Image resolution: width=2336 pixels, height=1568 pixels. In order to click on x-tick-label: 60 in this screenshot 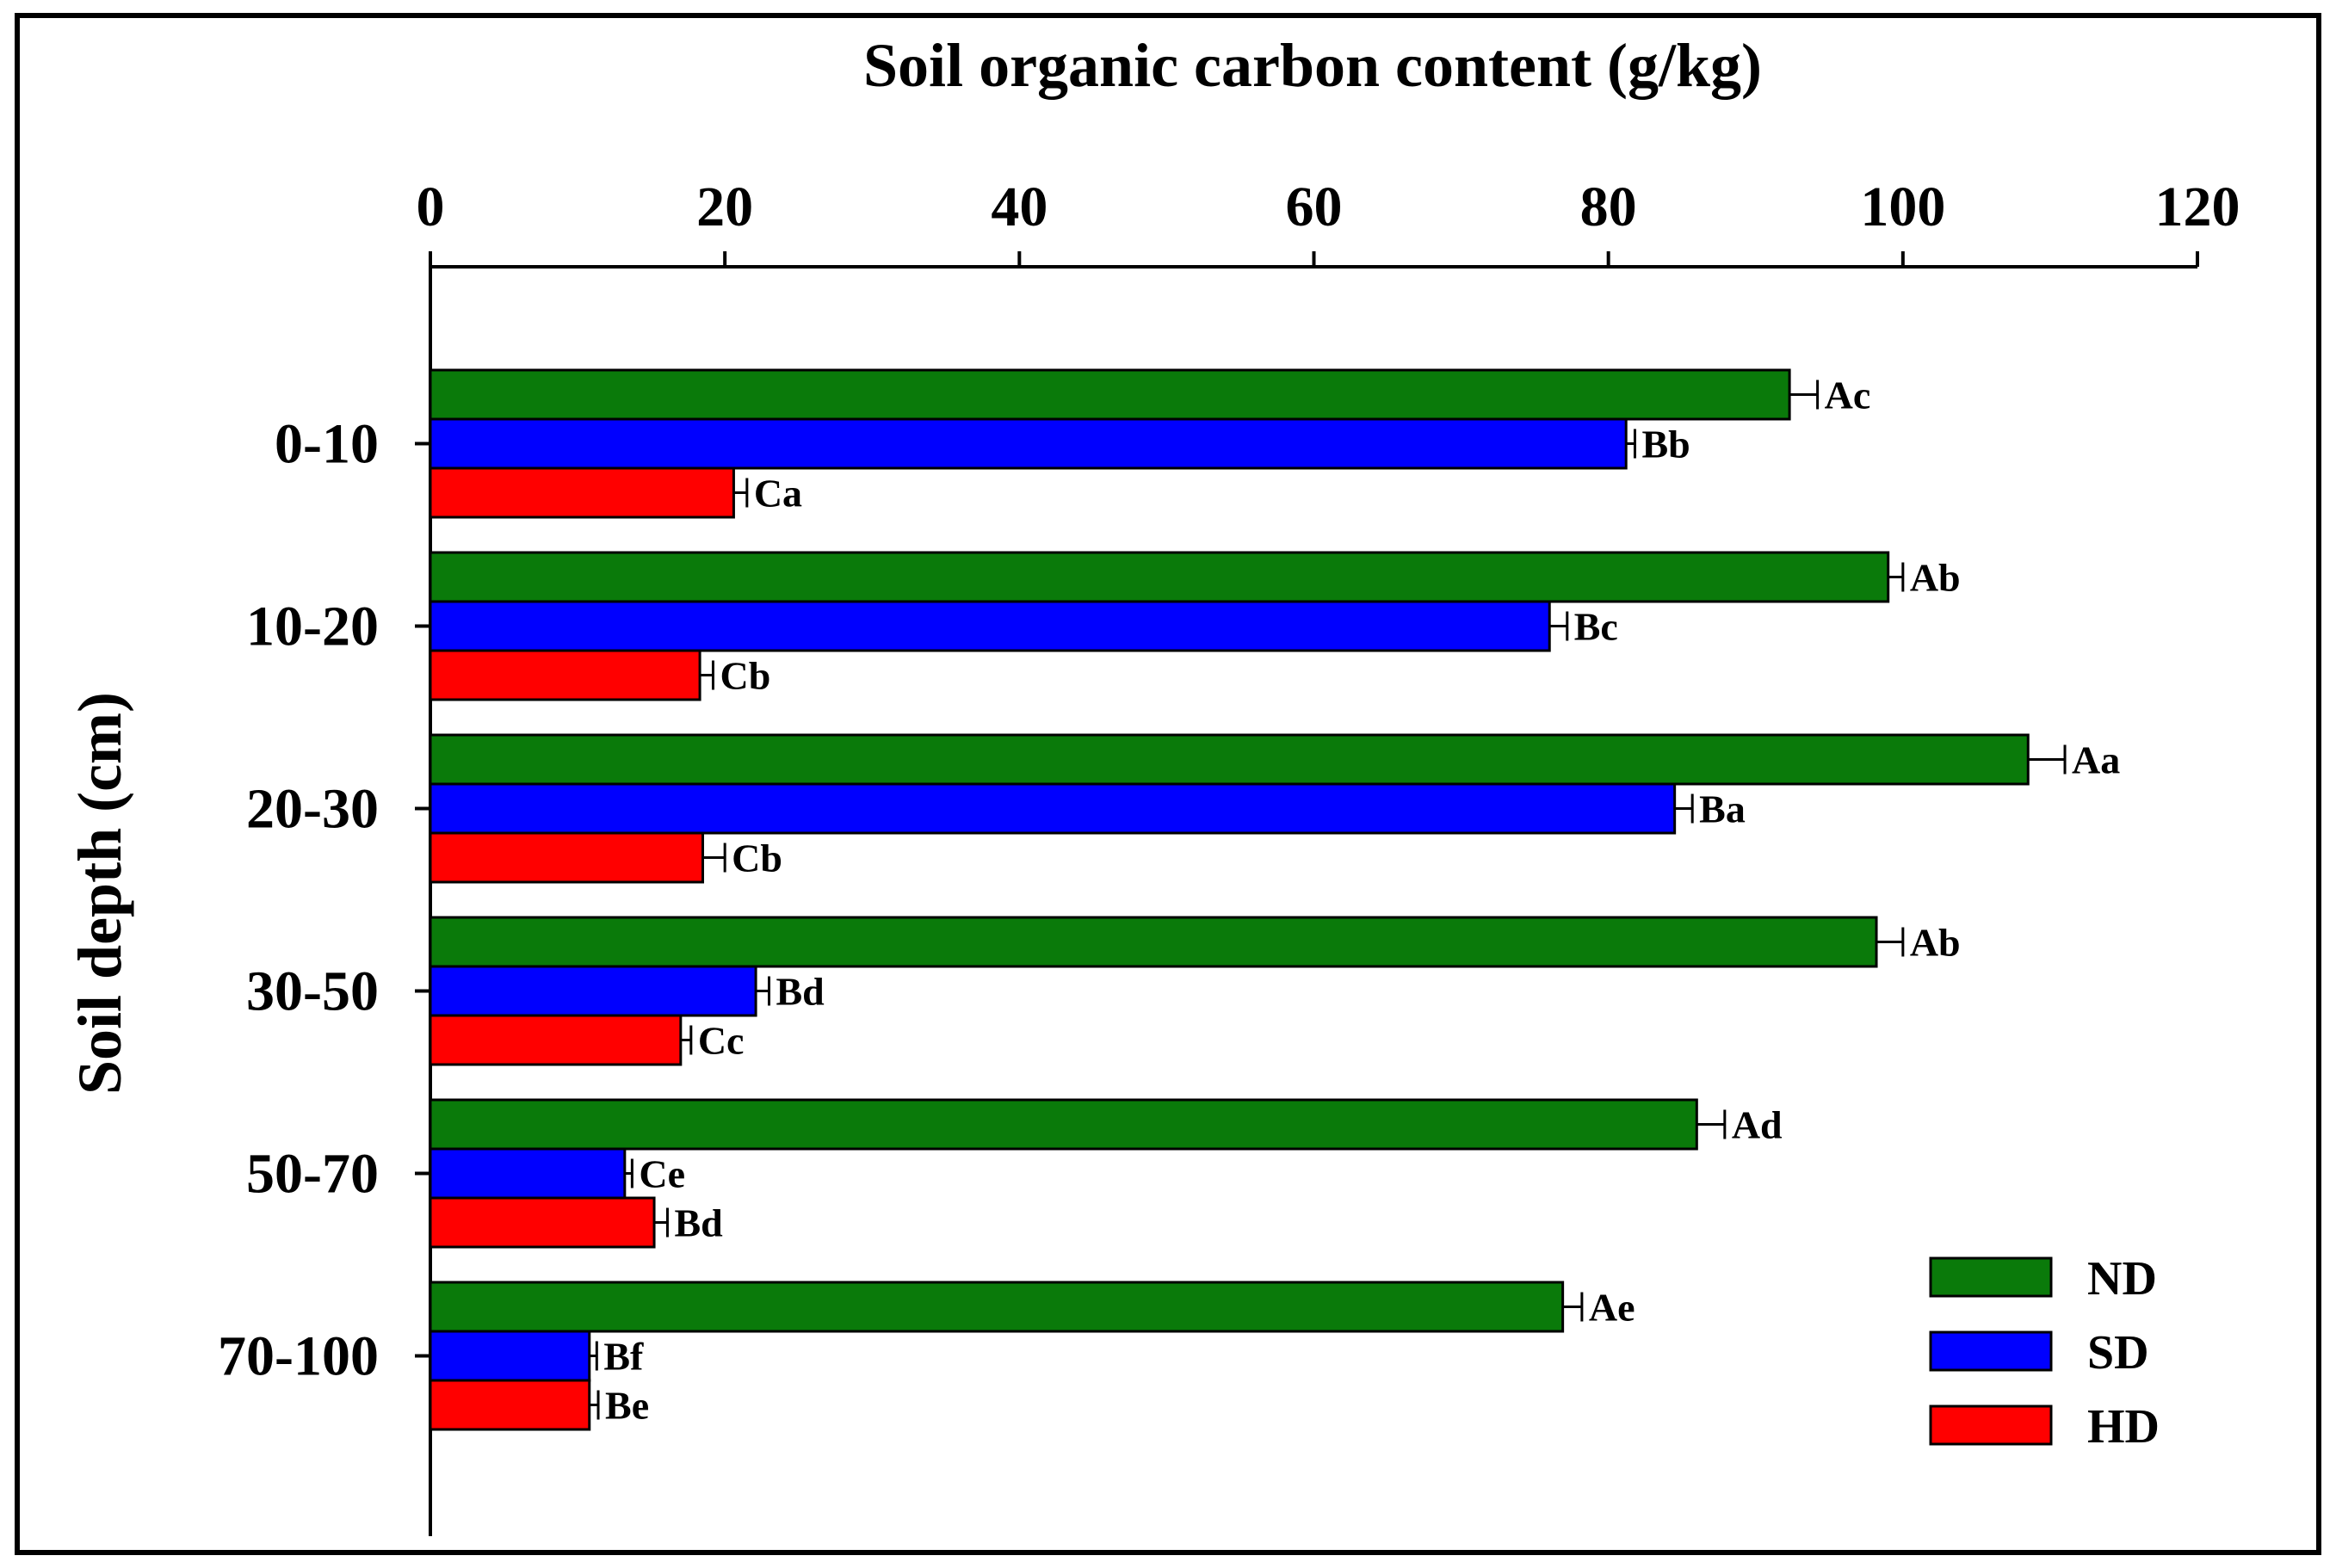, I will do `click(1315, 207)`.